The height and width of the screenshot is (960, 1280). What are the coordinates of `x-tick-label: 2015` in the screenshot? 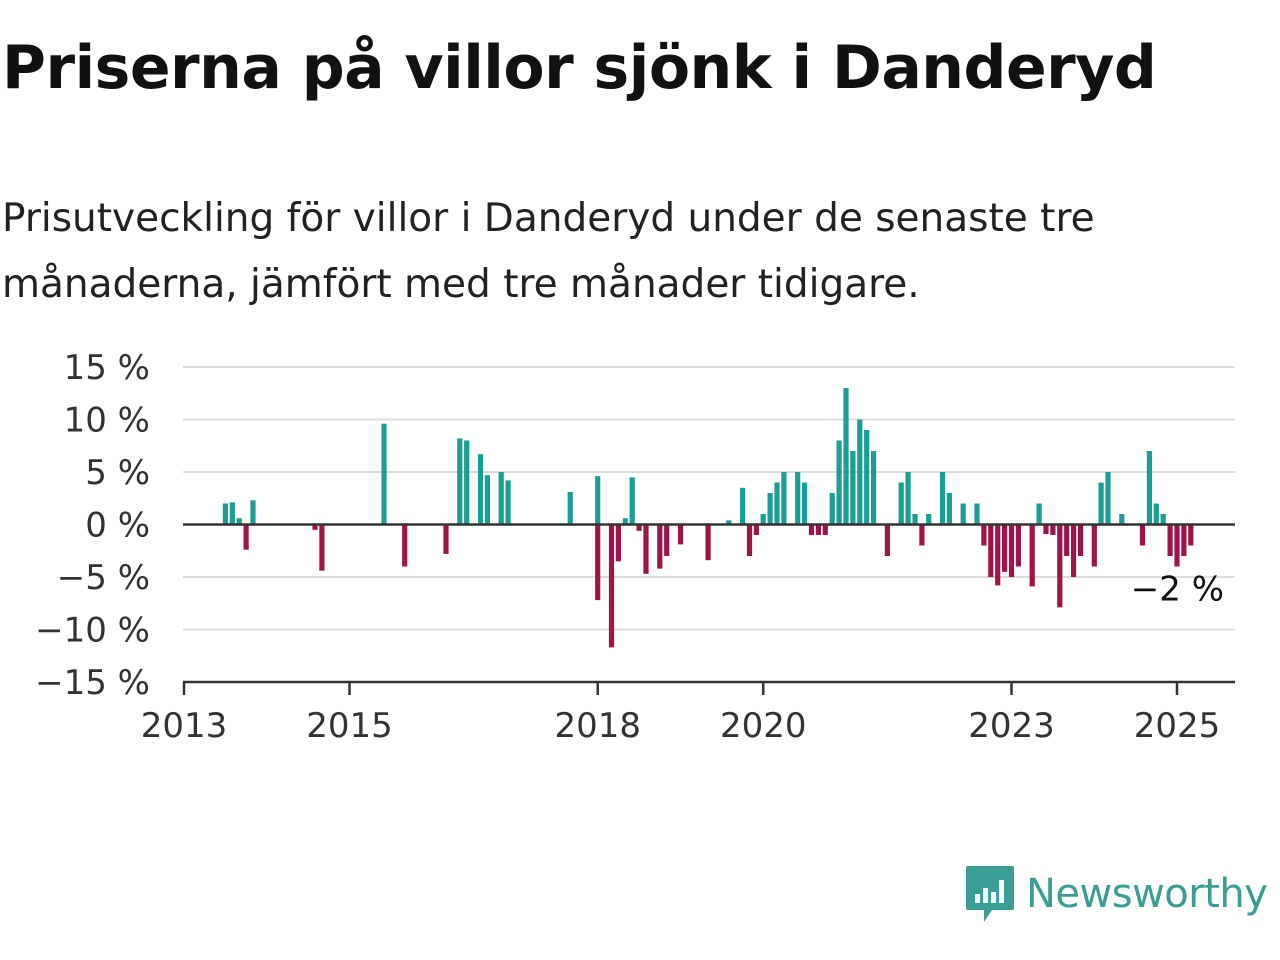 It's located at (349, 726).